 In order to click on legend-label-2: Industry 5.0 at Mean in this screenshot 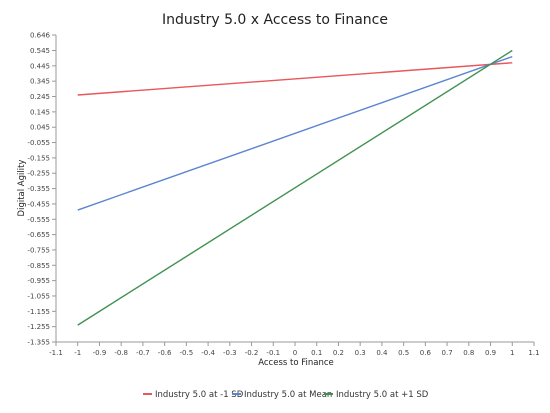, I will do `click(288, 395)`.